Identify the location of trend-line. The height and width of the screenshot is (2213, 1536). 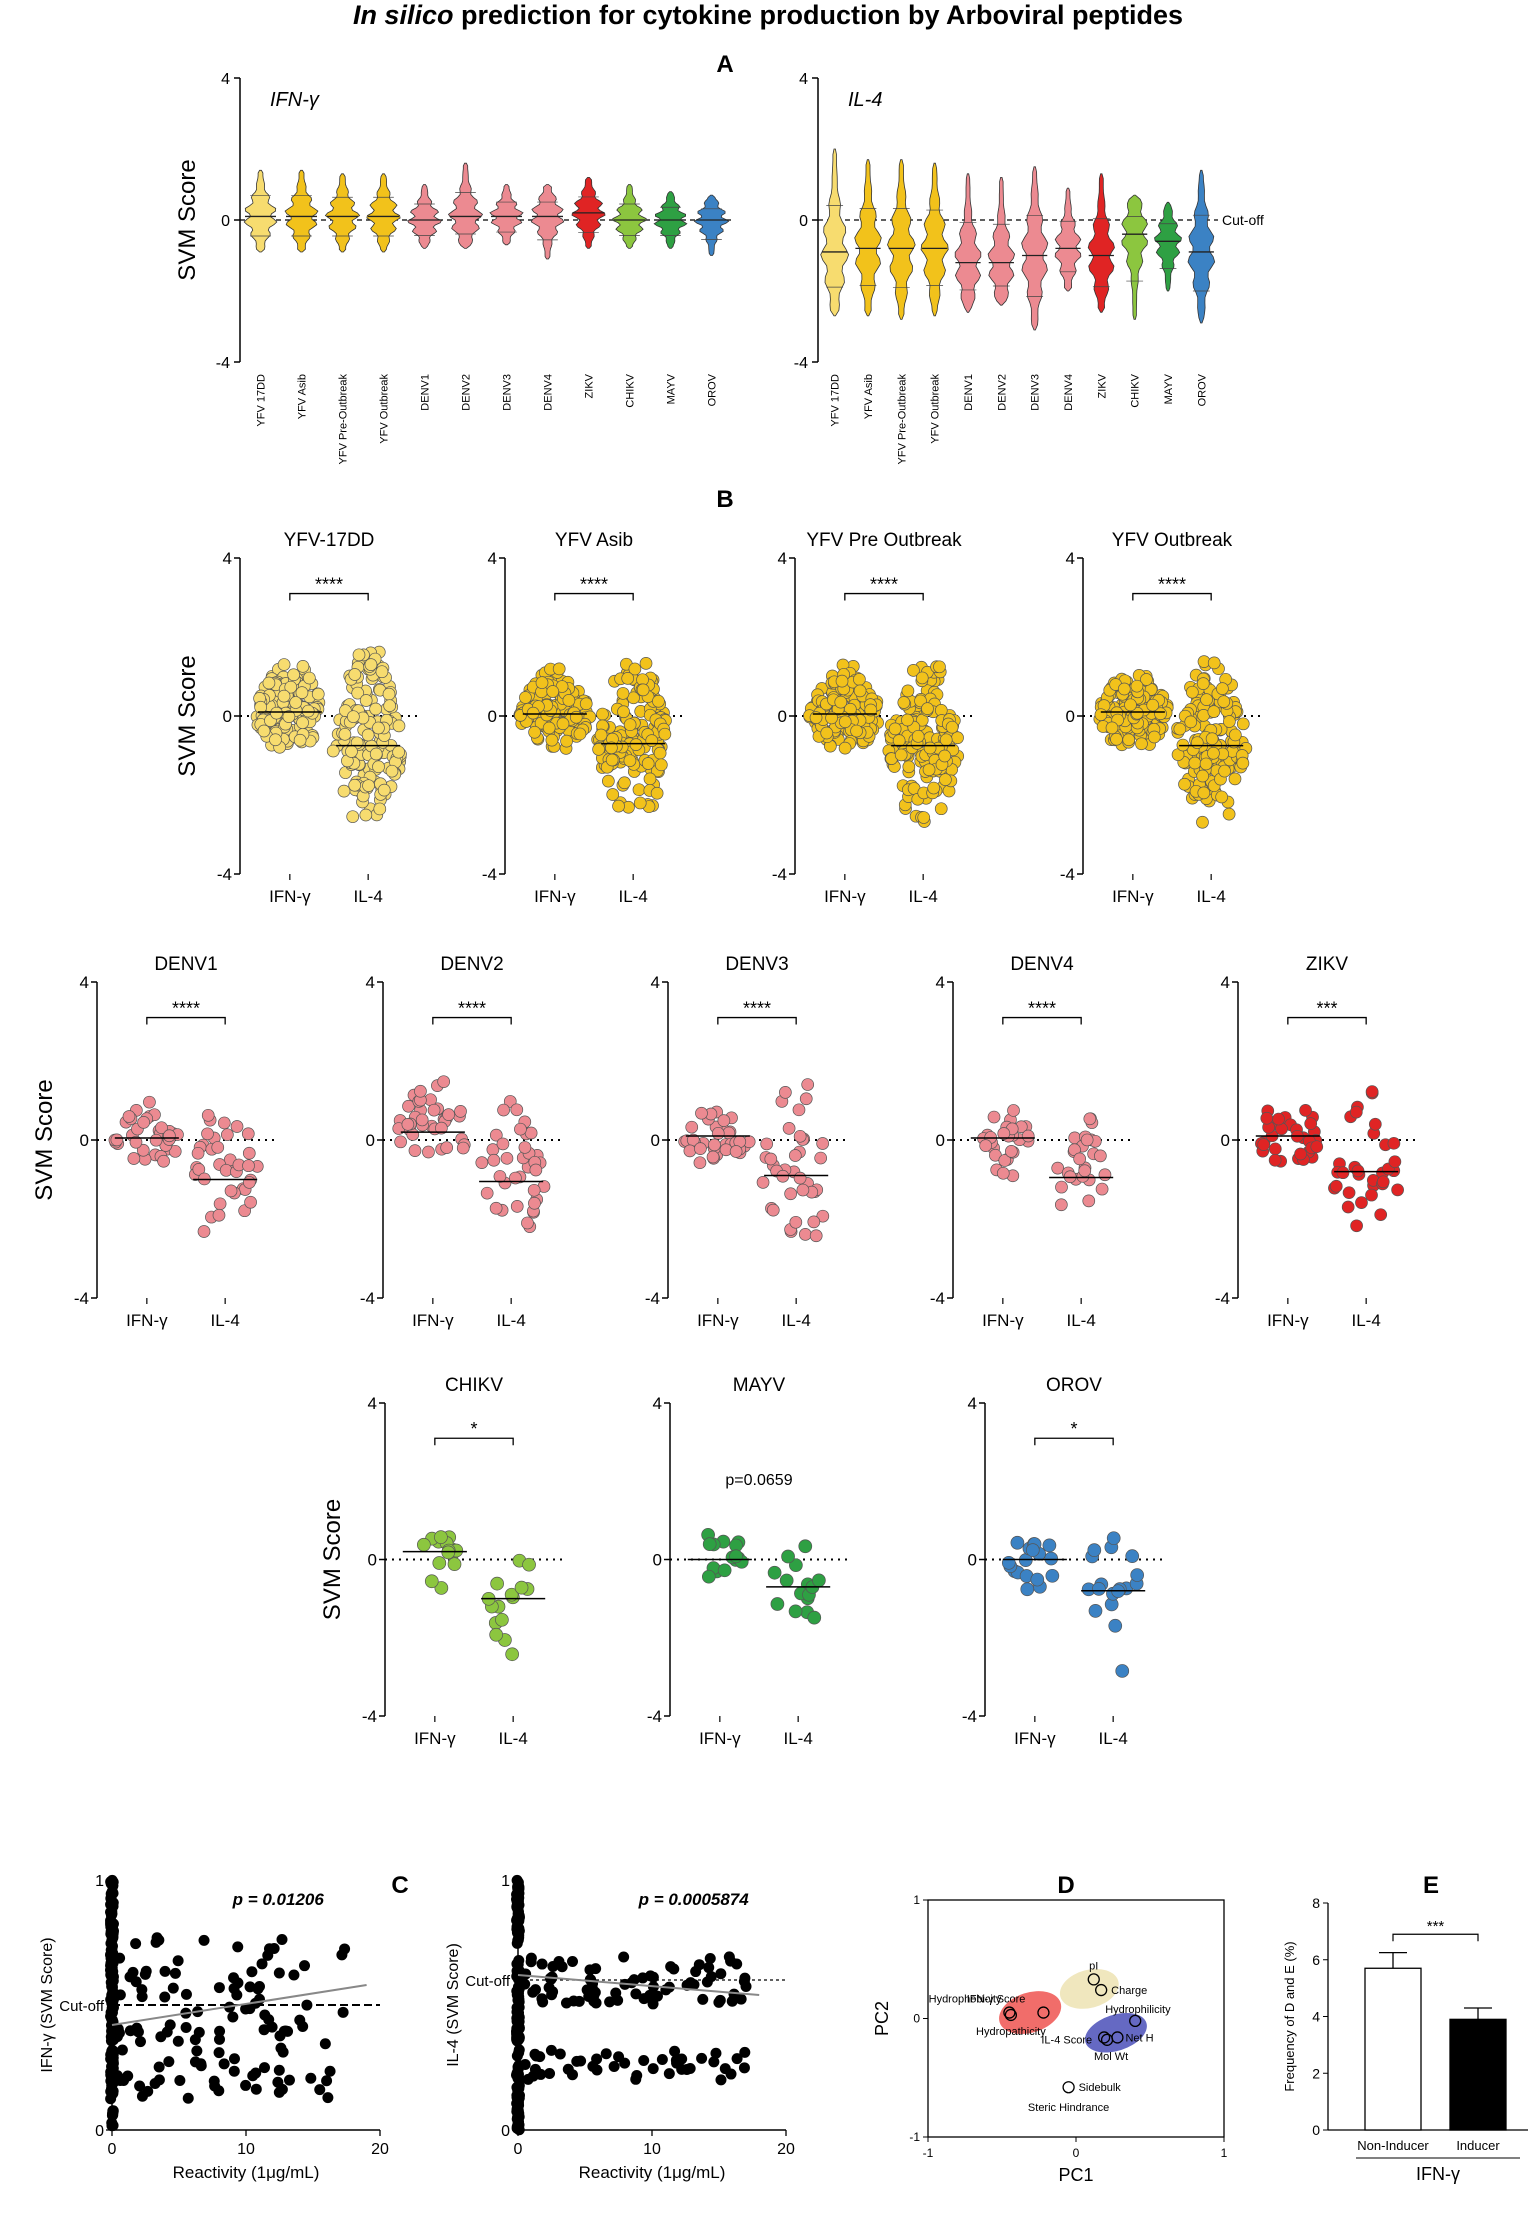
(239, 2005).